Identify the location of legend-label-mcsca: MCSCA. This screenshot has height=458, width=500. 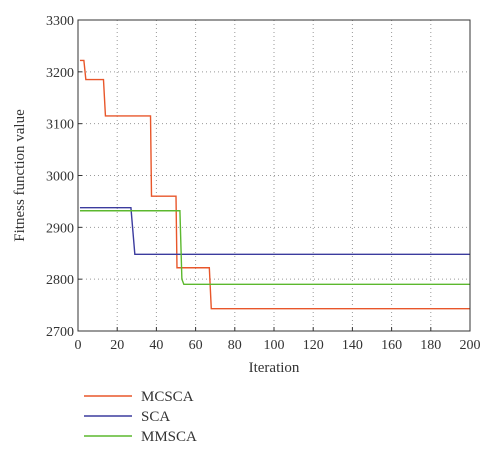
(167, 397).